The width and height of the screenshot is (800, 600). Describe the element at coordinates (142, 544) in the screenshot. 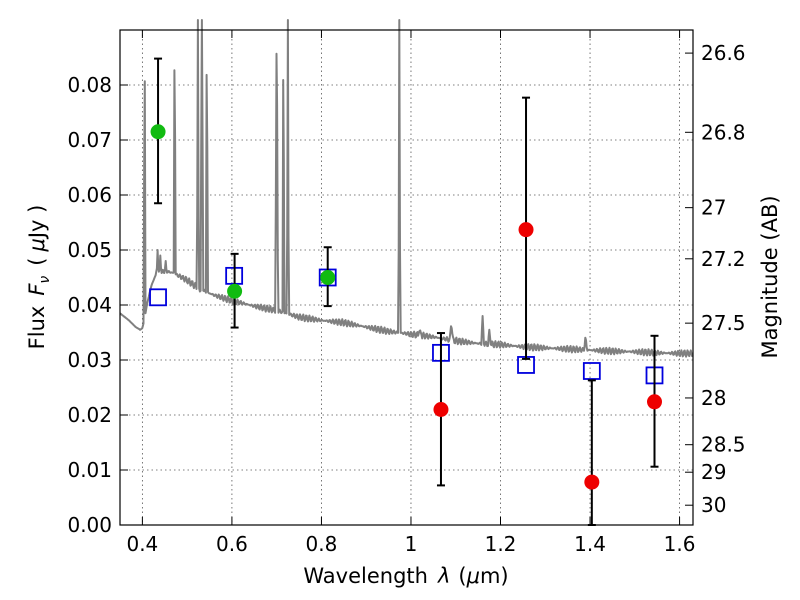

I see `x-tick-label: 0.4` at that location.